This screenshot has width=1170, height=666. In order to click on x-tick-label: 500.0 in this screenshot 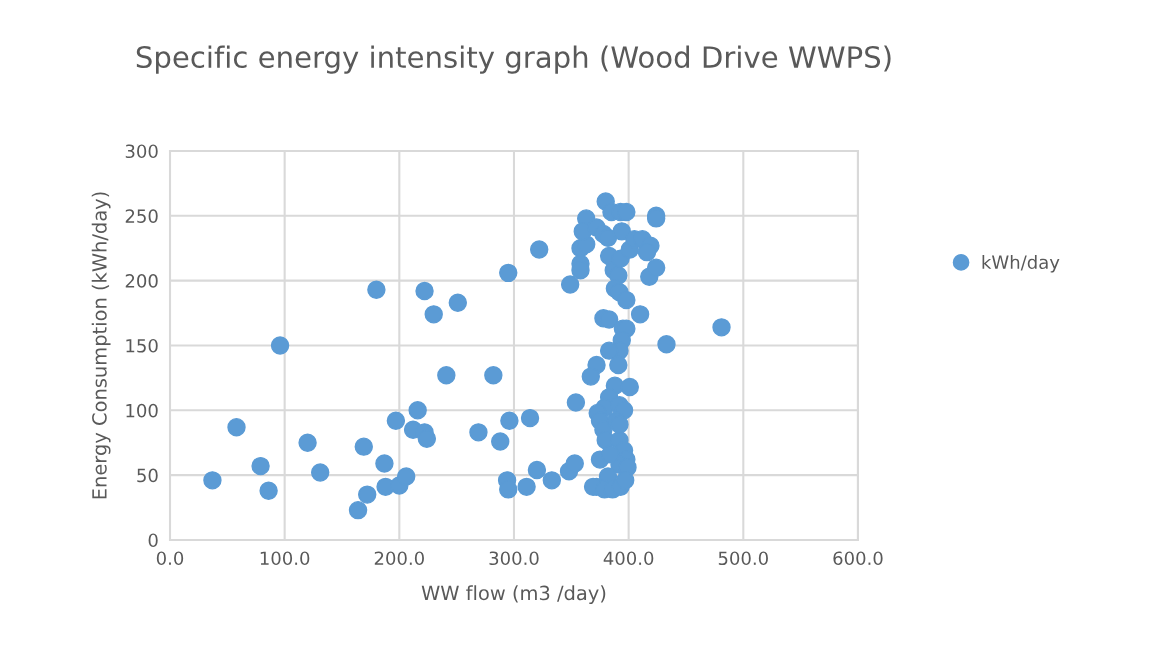, I will do `click(743, 558)`.